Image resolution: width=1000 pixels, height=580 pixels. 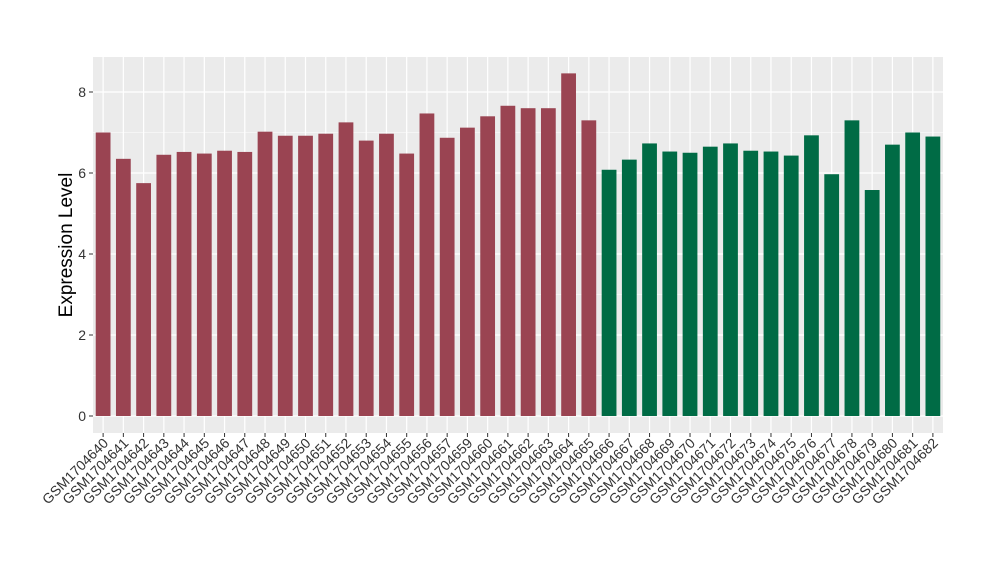 What do you see at coordinates (82, 254) in the screenshot?
I see `y-tick-label: 4` at bounding box center [82, 254].